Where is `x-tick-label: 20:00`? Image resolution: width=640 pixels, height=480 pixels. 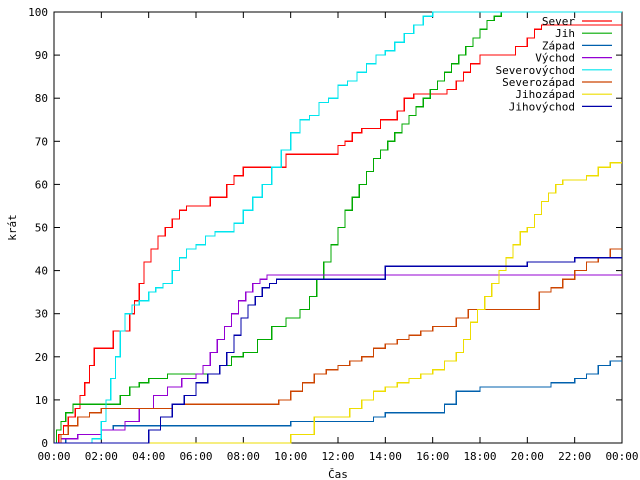
x-tick-label: 20:00 is located at coordinates (527, 456).